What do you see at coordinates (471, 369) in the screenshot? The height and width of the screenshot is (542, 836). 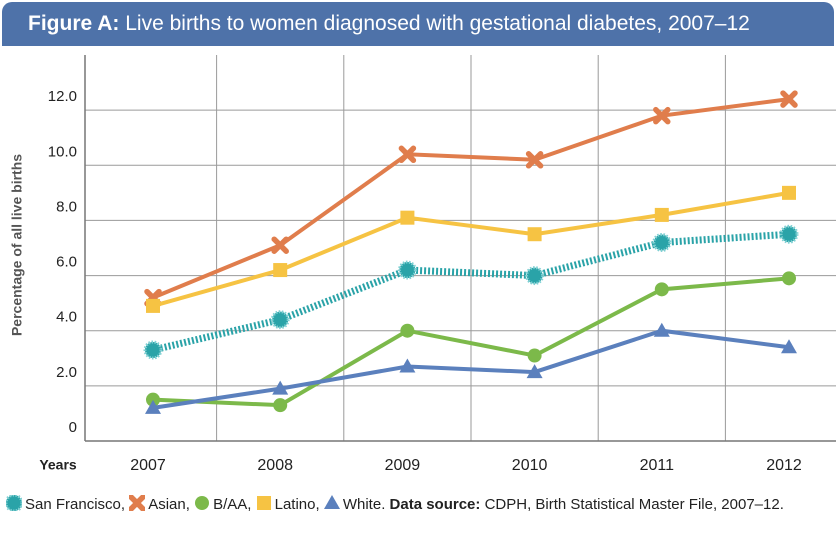 I see `series-line` at bounding box center [471, 369].